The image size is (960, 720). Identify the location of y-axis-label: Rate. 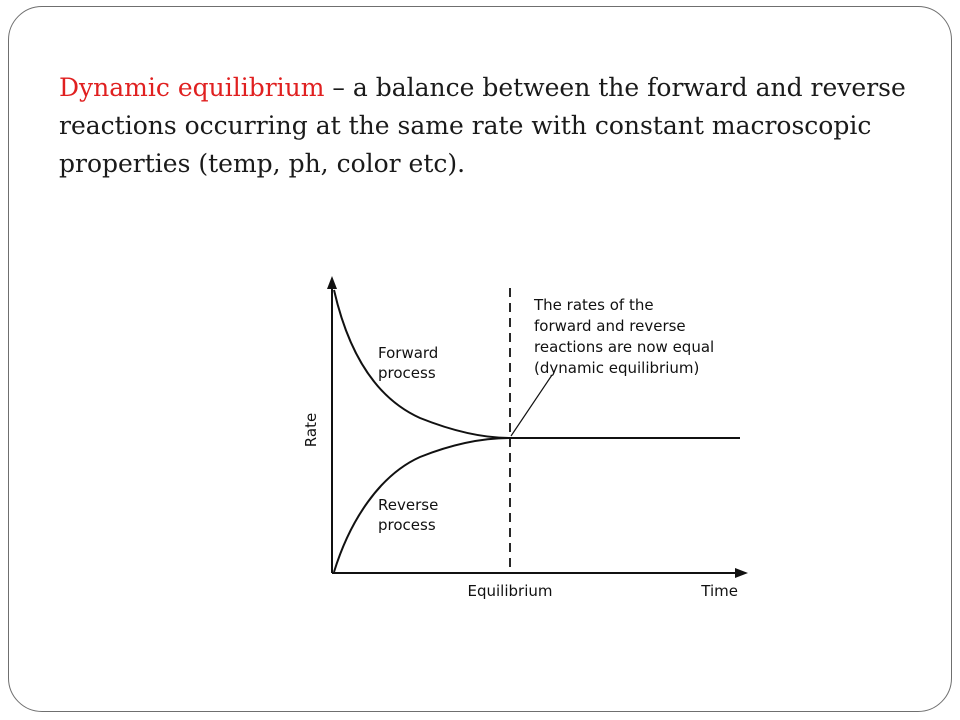
(311, 430).